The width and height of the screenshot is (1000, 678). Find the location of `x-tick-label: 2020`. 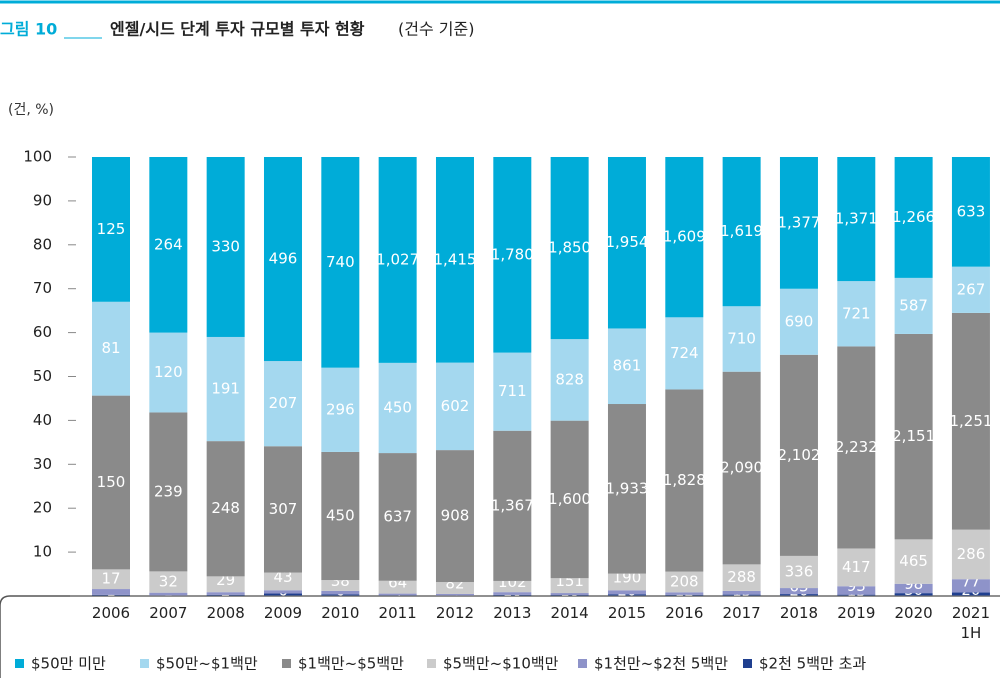

x-tick-label: 2020 is located at coordinates (913, 613).